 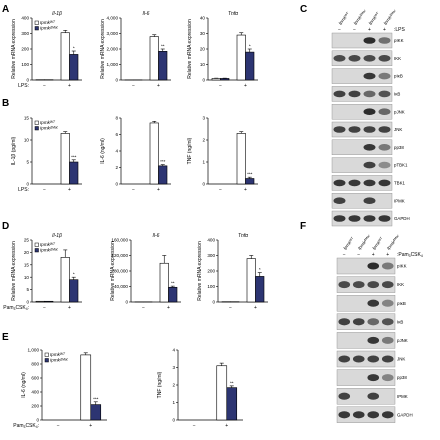 What do you see at coordinates (57, 236) in the screenshot?
I see `chart-title: Il-1β` at bounding box center [57, 236].